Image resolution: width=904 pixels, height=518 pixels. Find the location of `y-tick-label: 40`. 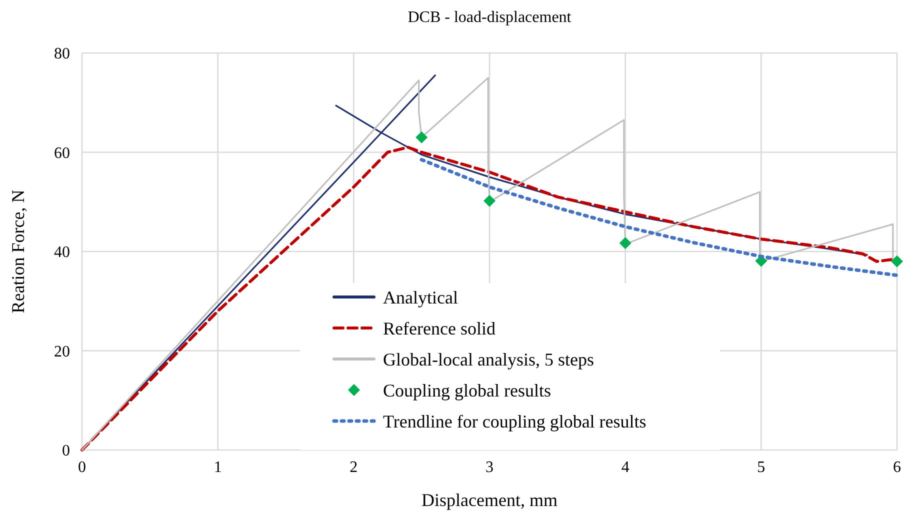

y-tick-label: 40 is located at coordinates (62, 253).